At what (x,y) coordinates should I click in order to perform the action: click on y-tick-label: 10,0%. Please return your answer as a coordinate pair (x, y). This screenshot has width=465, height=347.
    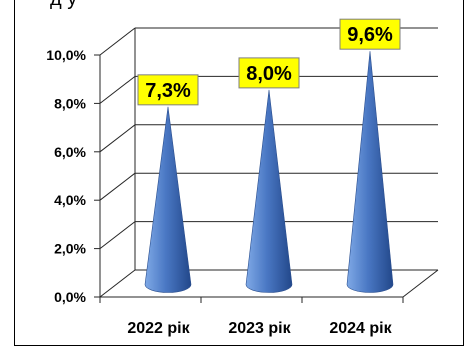
    Looking at the image, I should click on (66, 55).